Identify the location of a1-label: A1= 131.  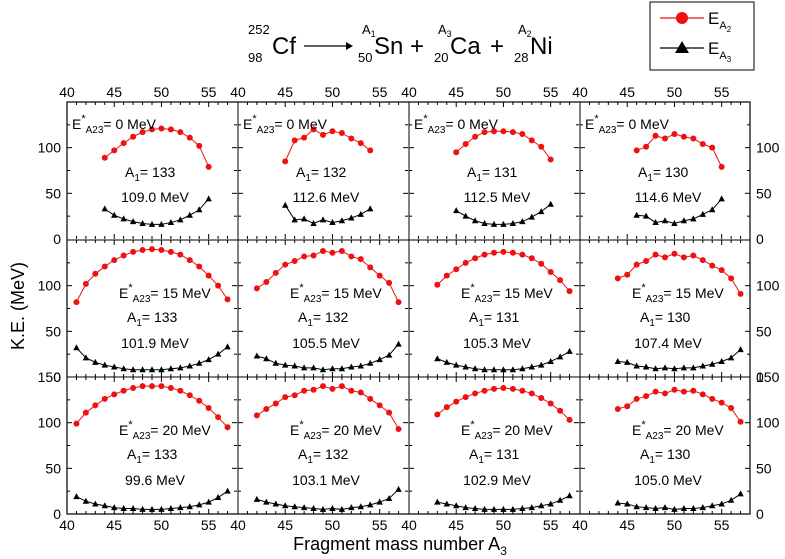
(492, 174).